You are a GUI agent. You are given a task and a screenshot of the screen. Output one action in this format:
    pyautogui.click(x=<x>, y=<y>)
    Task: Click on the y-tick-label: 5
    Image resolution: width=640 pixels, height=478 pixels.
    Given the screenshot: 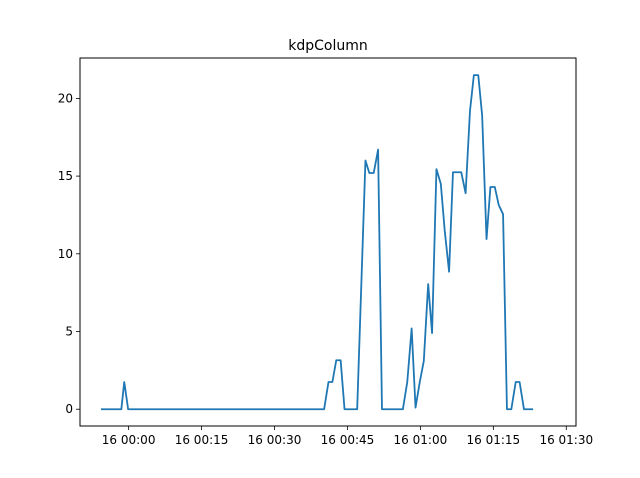 What is the action you would take?
    pyautogui.click(x=69, y=332)
    